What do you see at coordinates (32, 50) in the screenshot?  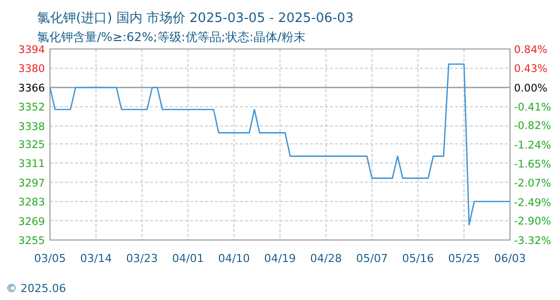 I see `y-tick-label: 3394` at bounding box center [32, 50].